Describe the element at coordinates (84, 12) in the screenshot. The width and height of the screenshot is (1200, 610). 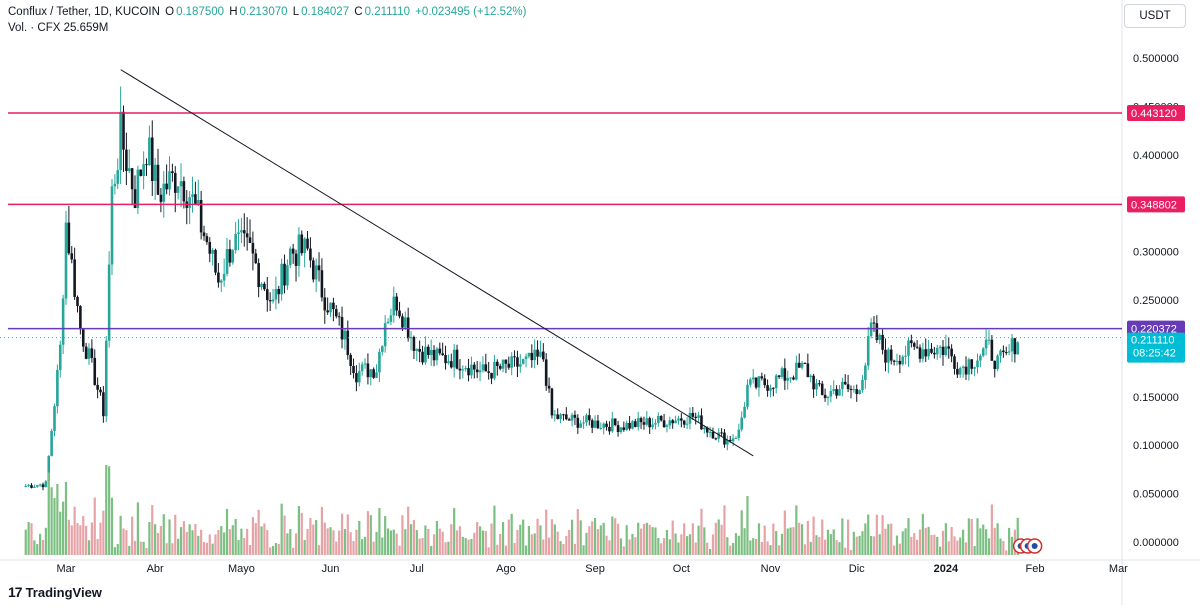
I see `symbol-title: Conflux / Tether, 1D, KUCOIN` at that location.